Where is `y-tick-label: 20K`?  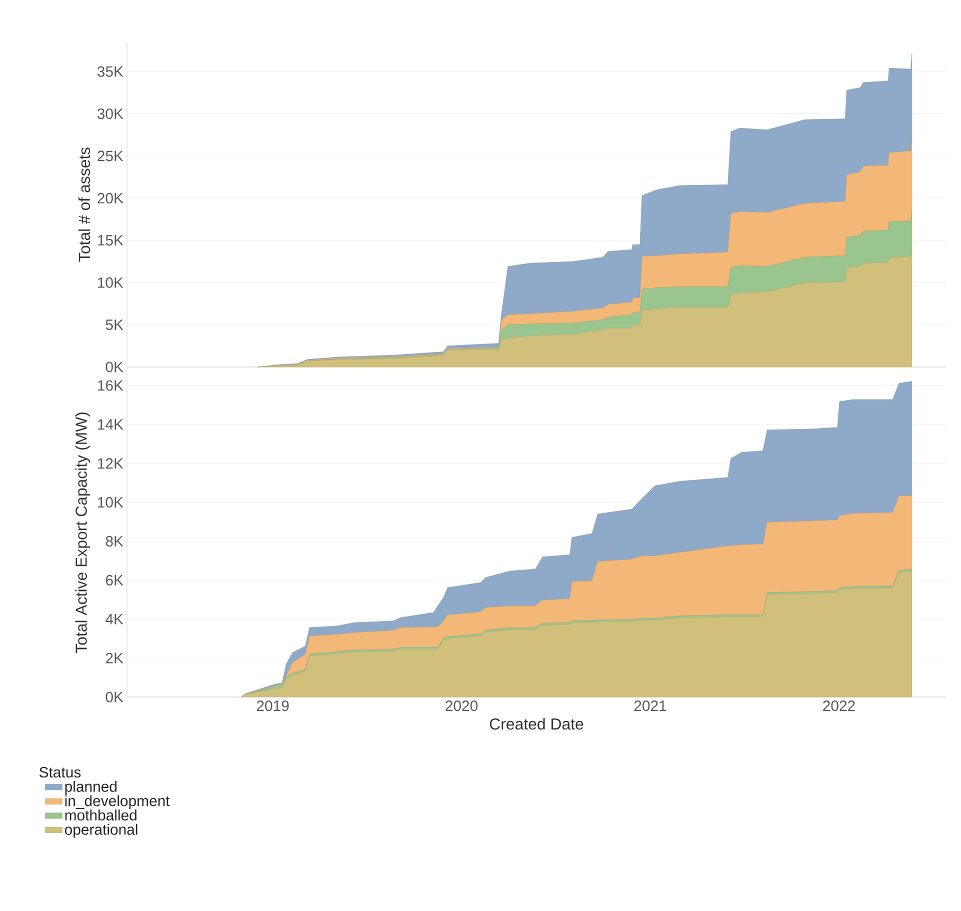 y-tick-label: 20K is located at coordinates (111, 198).